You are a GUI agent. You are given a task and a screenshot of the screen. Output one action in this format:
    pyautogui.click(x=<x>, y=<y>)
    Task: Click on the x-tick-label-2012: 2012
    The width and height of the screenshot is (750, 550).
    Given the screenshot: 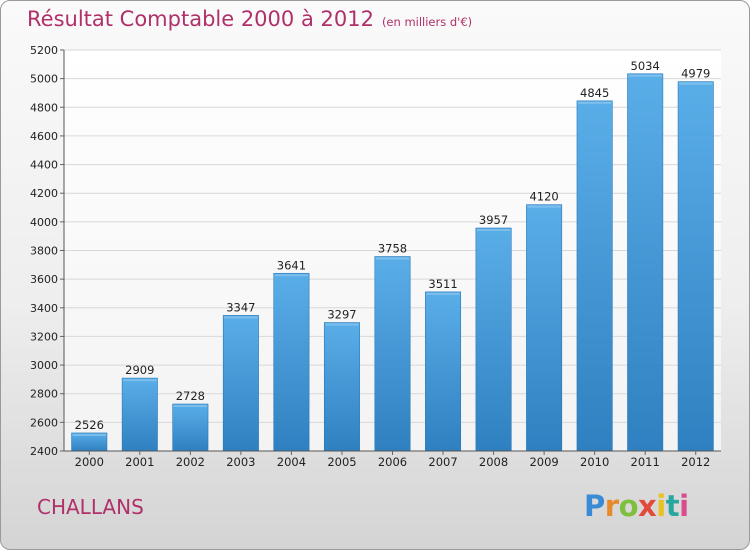 What is the action you would take?
    pyautogui.click(x=695, y=462)
    